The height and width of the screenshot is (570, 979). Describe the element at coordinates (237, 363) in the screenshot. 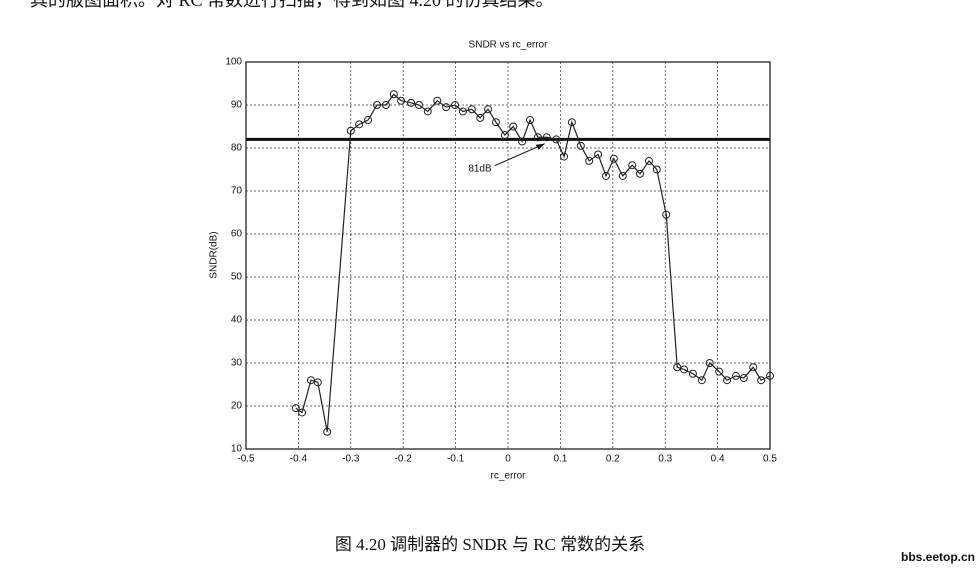

I see `y-tick-label: 30` at that location.